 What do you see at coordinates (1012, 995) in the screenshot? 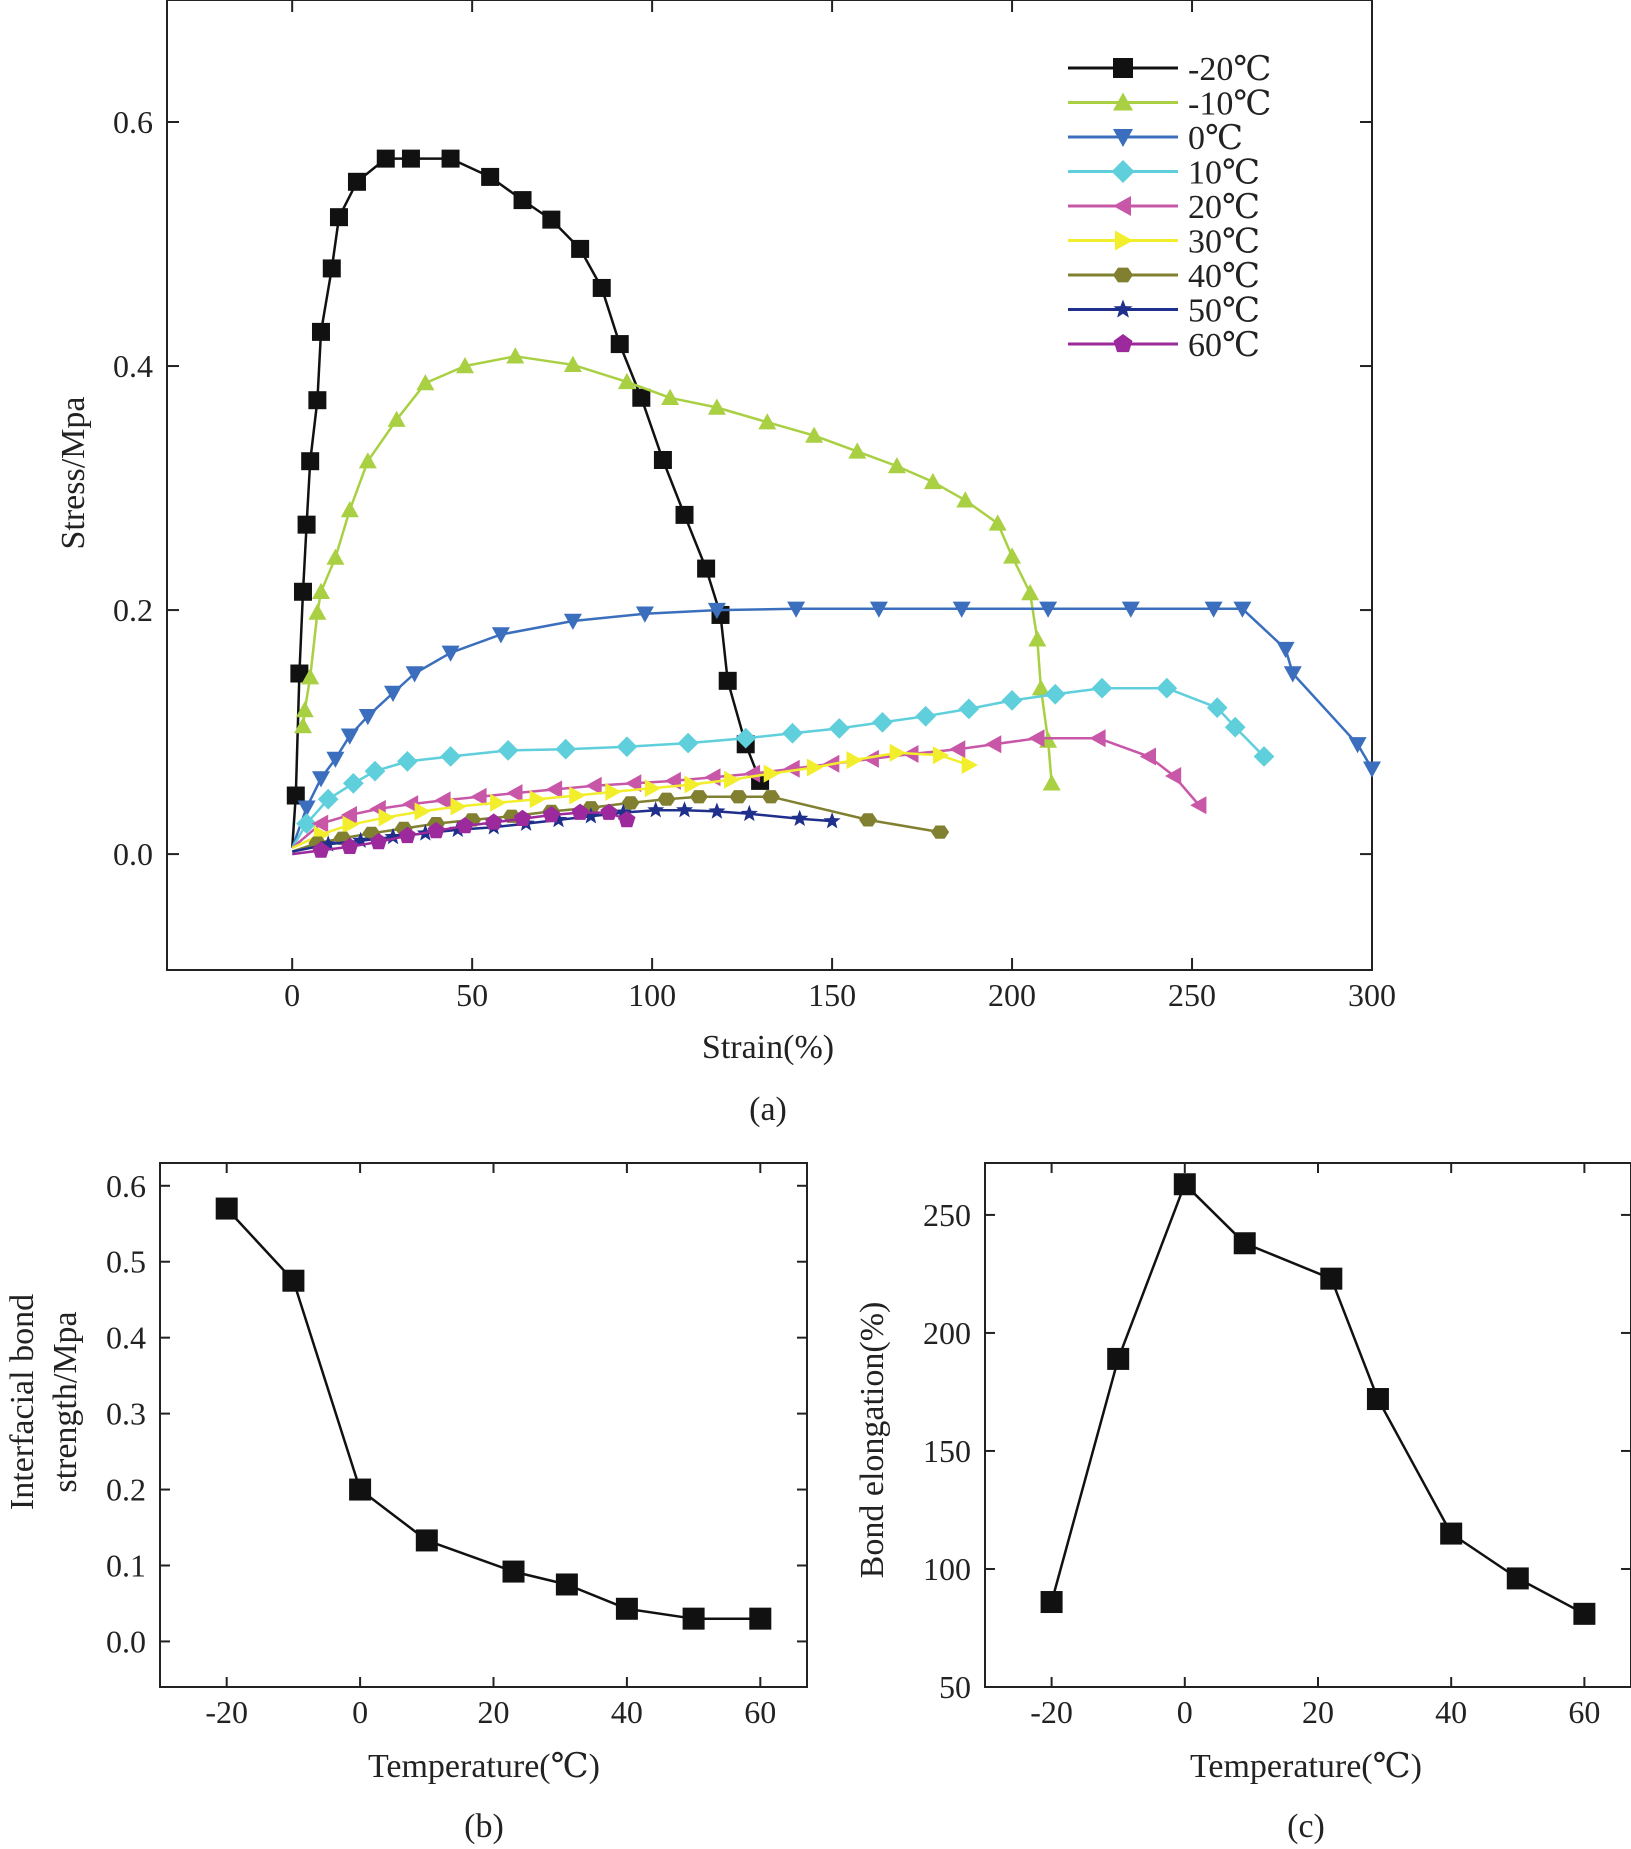
I see `panel-a-x-tick-label: 200` at bounding box center [1012, 995].